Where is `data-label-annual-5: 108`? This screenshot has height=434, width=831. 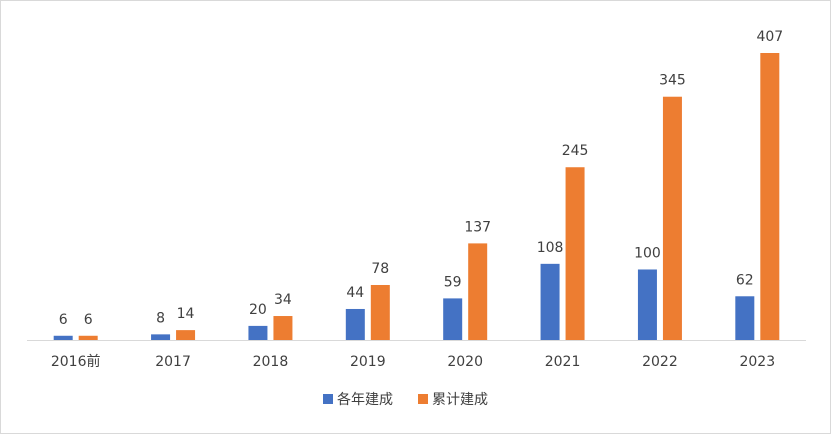
data-label-annual-5: 108 is located at coordinates (550, 248).